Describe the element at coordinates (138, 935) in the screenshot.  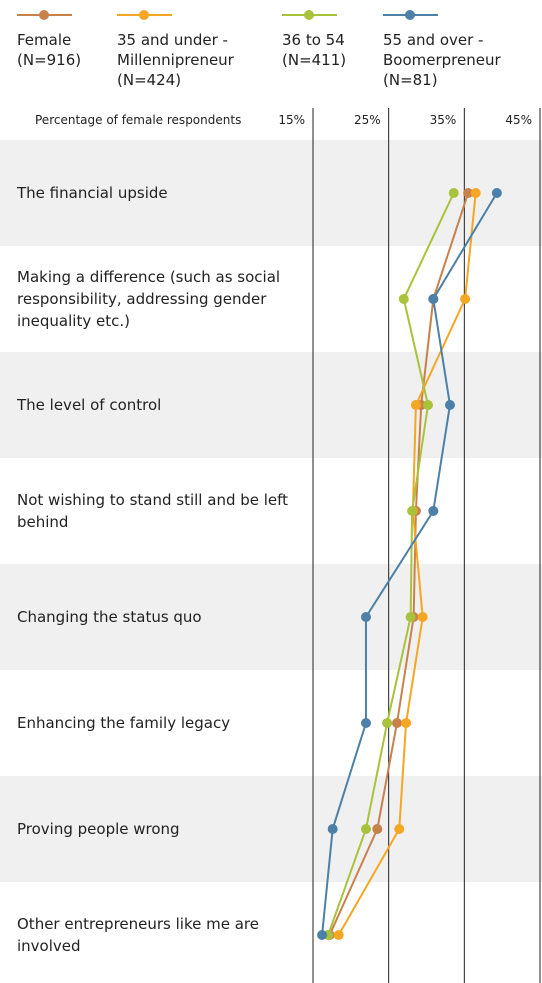
I see `category-label: Other entrepreneurs like me are involved` at that location.